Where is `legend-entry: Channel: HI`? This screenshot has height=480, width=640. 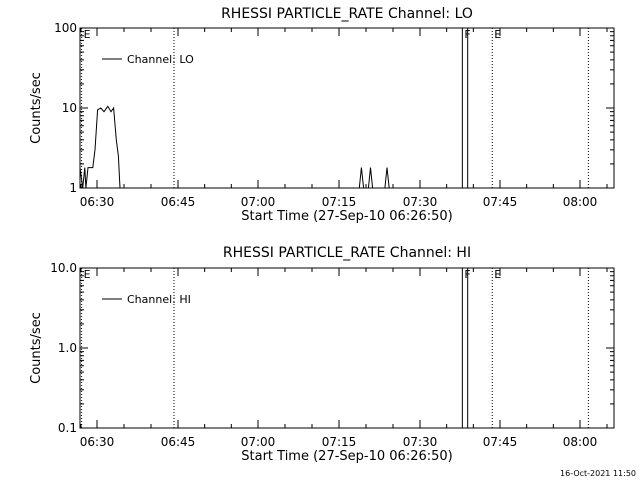 legend-entry: Channel: HI is located at coordinates (159, 299).